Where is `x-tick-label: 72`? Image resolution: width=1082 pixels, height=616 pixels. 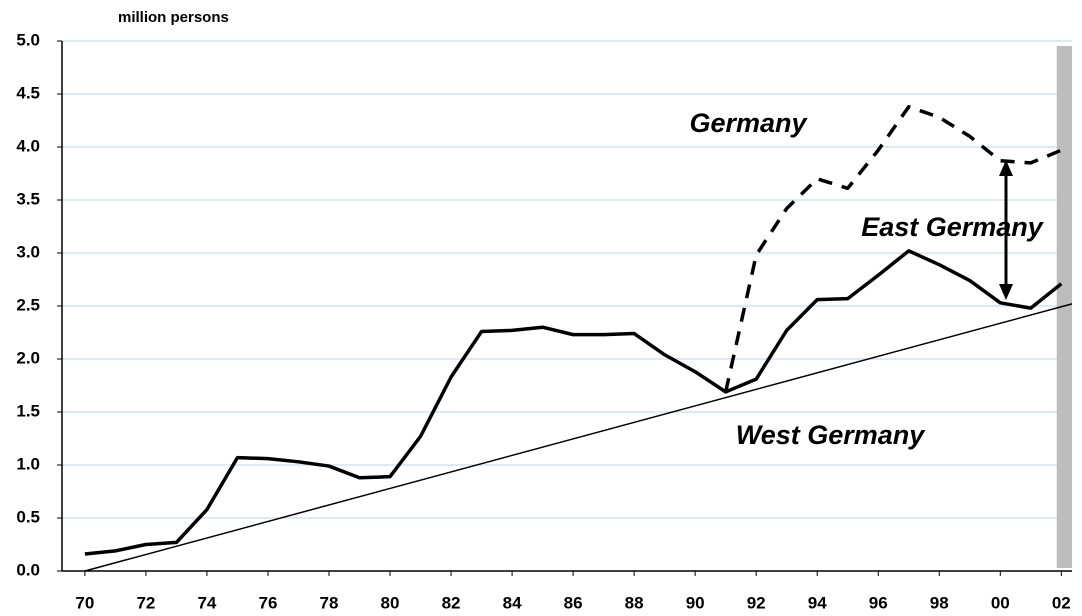 x-tick-label: 72 is located at coordinates (145, 602).